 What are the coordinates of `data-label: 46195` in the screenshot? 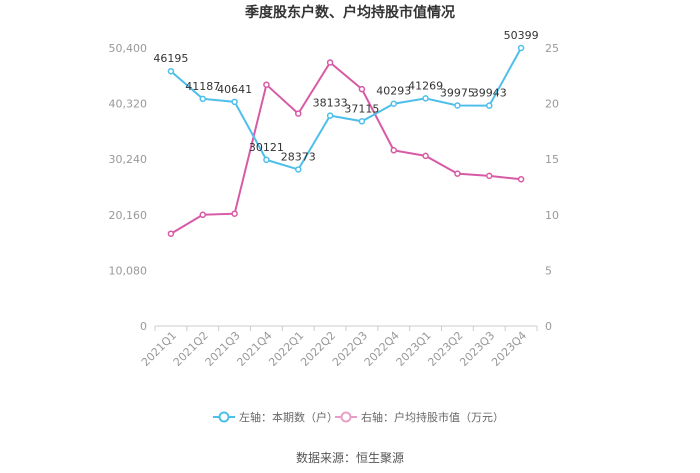 It's located at (170, 58).